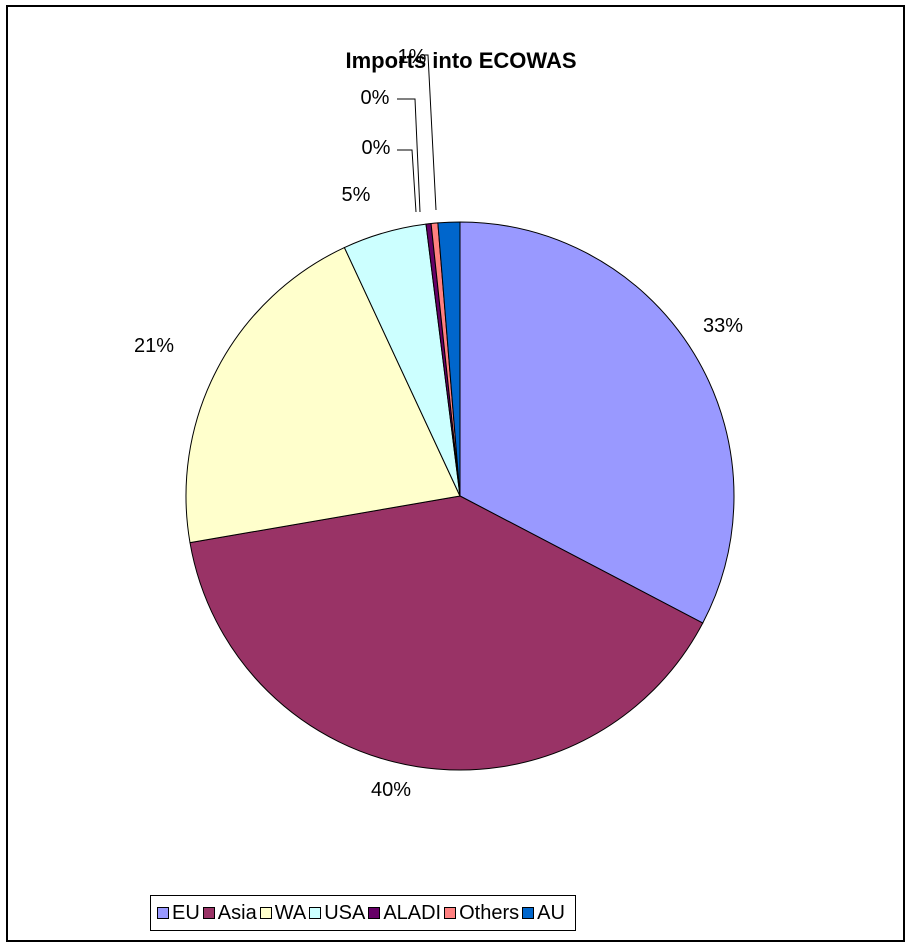  I want to click on legend-item-wa: WA, so click(283, 913).